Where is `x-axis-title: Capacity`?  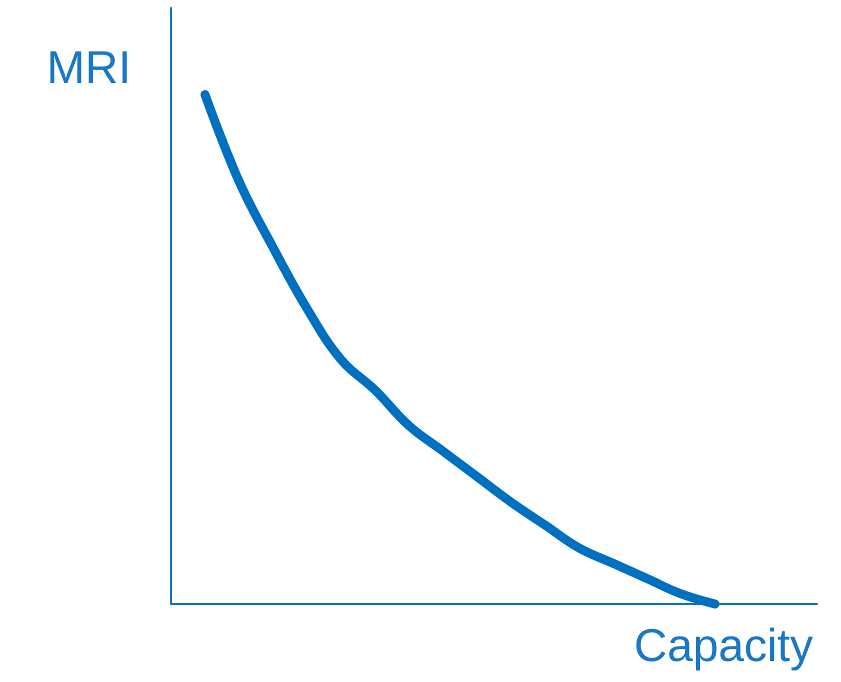
x-axis-title: Capacity is located at coordinates (723, 645).